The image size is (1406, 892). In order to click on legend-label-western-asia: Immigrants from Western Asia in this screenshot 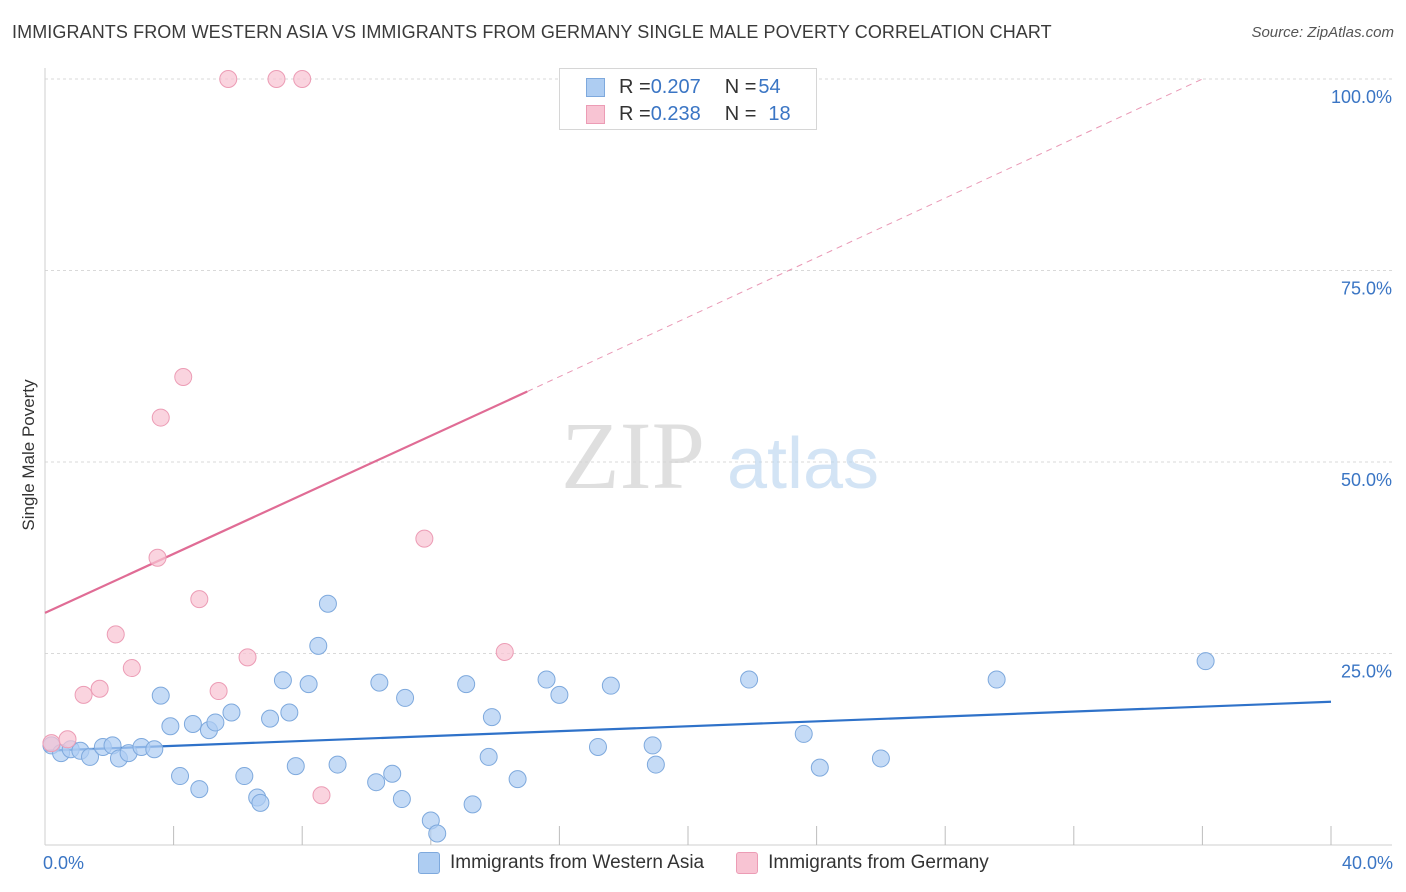, I will do `click(577, 862)`.